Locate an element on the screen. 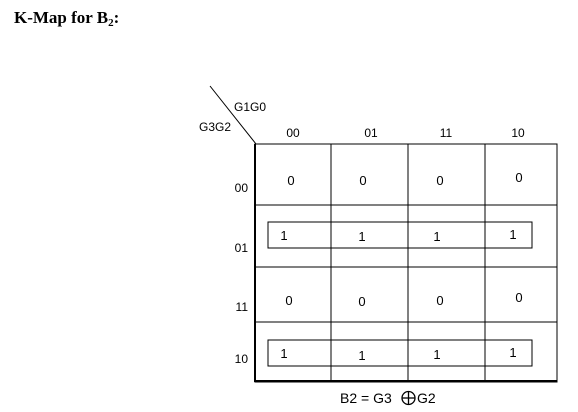  corner-diagonal is located at coordinates (233, 115).